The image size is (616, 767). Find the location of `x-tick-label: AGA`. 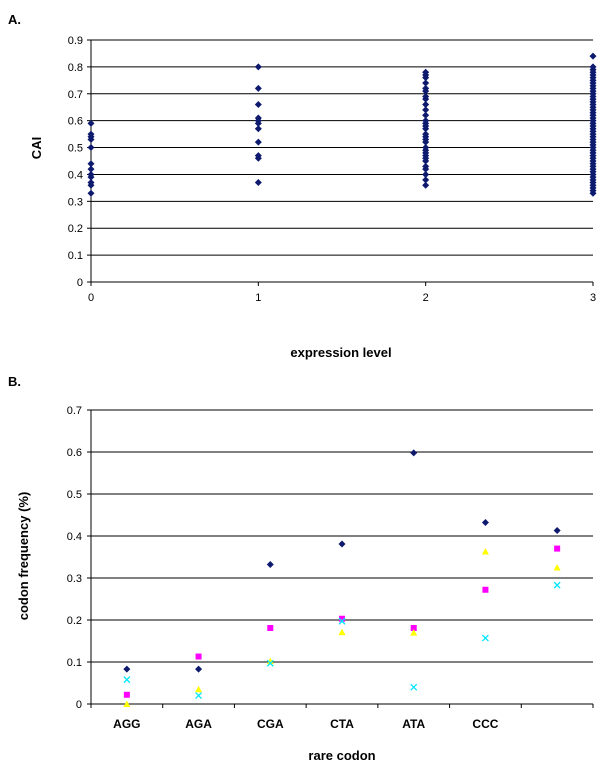

x-tick-label: AGA is located at coordinates (198, 724).